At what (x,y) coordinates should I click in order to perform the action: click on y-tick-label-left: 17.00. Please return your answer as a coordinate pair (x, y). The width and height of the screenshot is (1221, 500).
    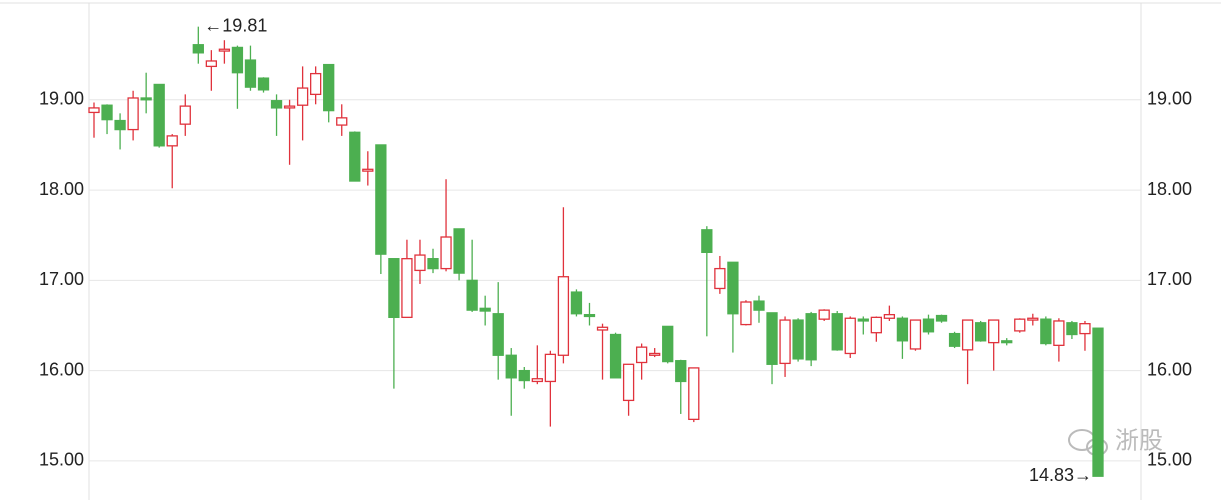
    Looking at the image, I should click on (61, 279).